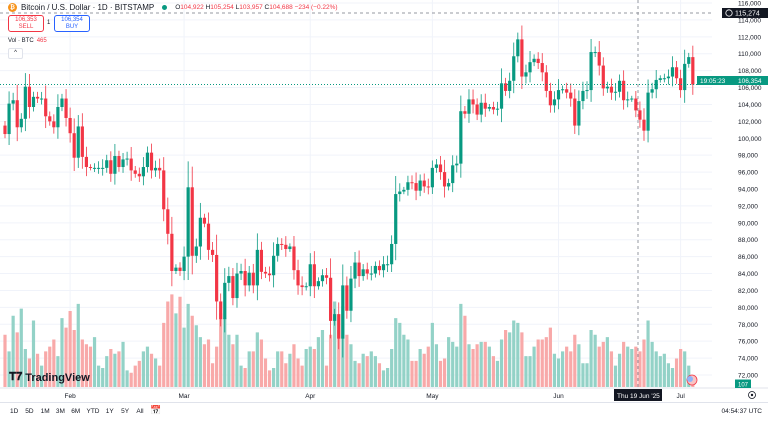  Describe the element at coordinates (93, 411) in the screenshot. I see `range-button-ytd: YTD` at that location.